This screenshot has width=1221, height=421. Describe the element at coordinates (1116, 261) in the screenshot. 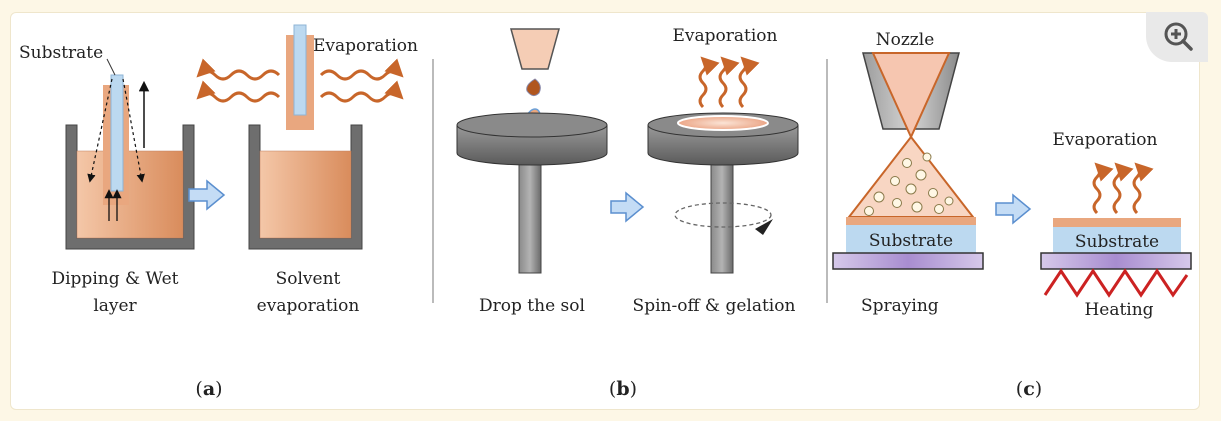

I see `hot-plate` at that location.